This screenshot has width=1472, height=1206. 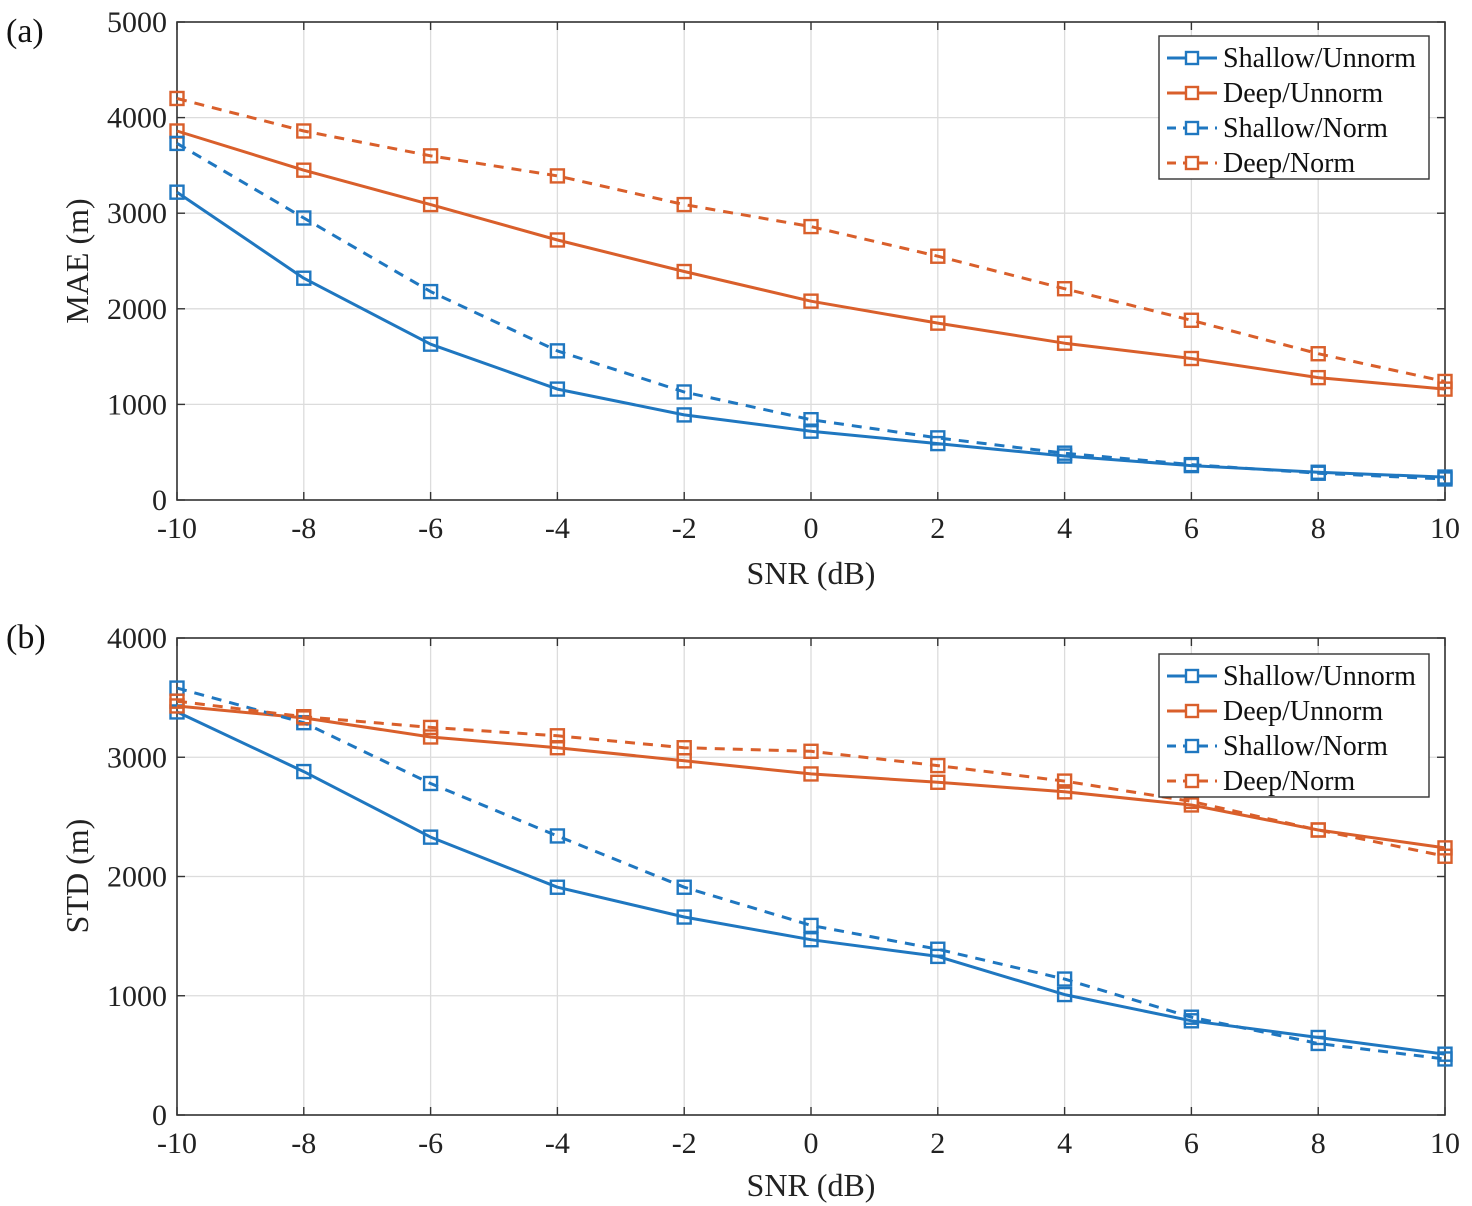 I want to click on legend-item: Deep/Unnorm, so click(x=1275, y=93).